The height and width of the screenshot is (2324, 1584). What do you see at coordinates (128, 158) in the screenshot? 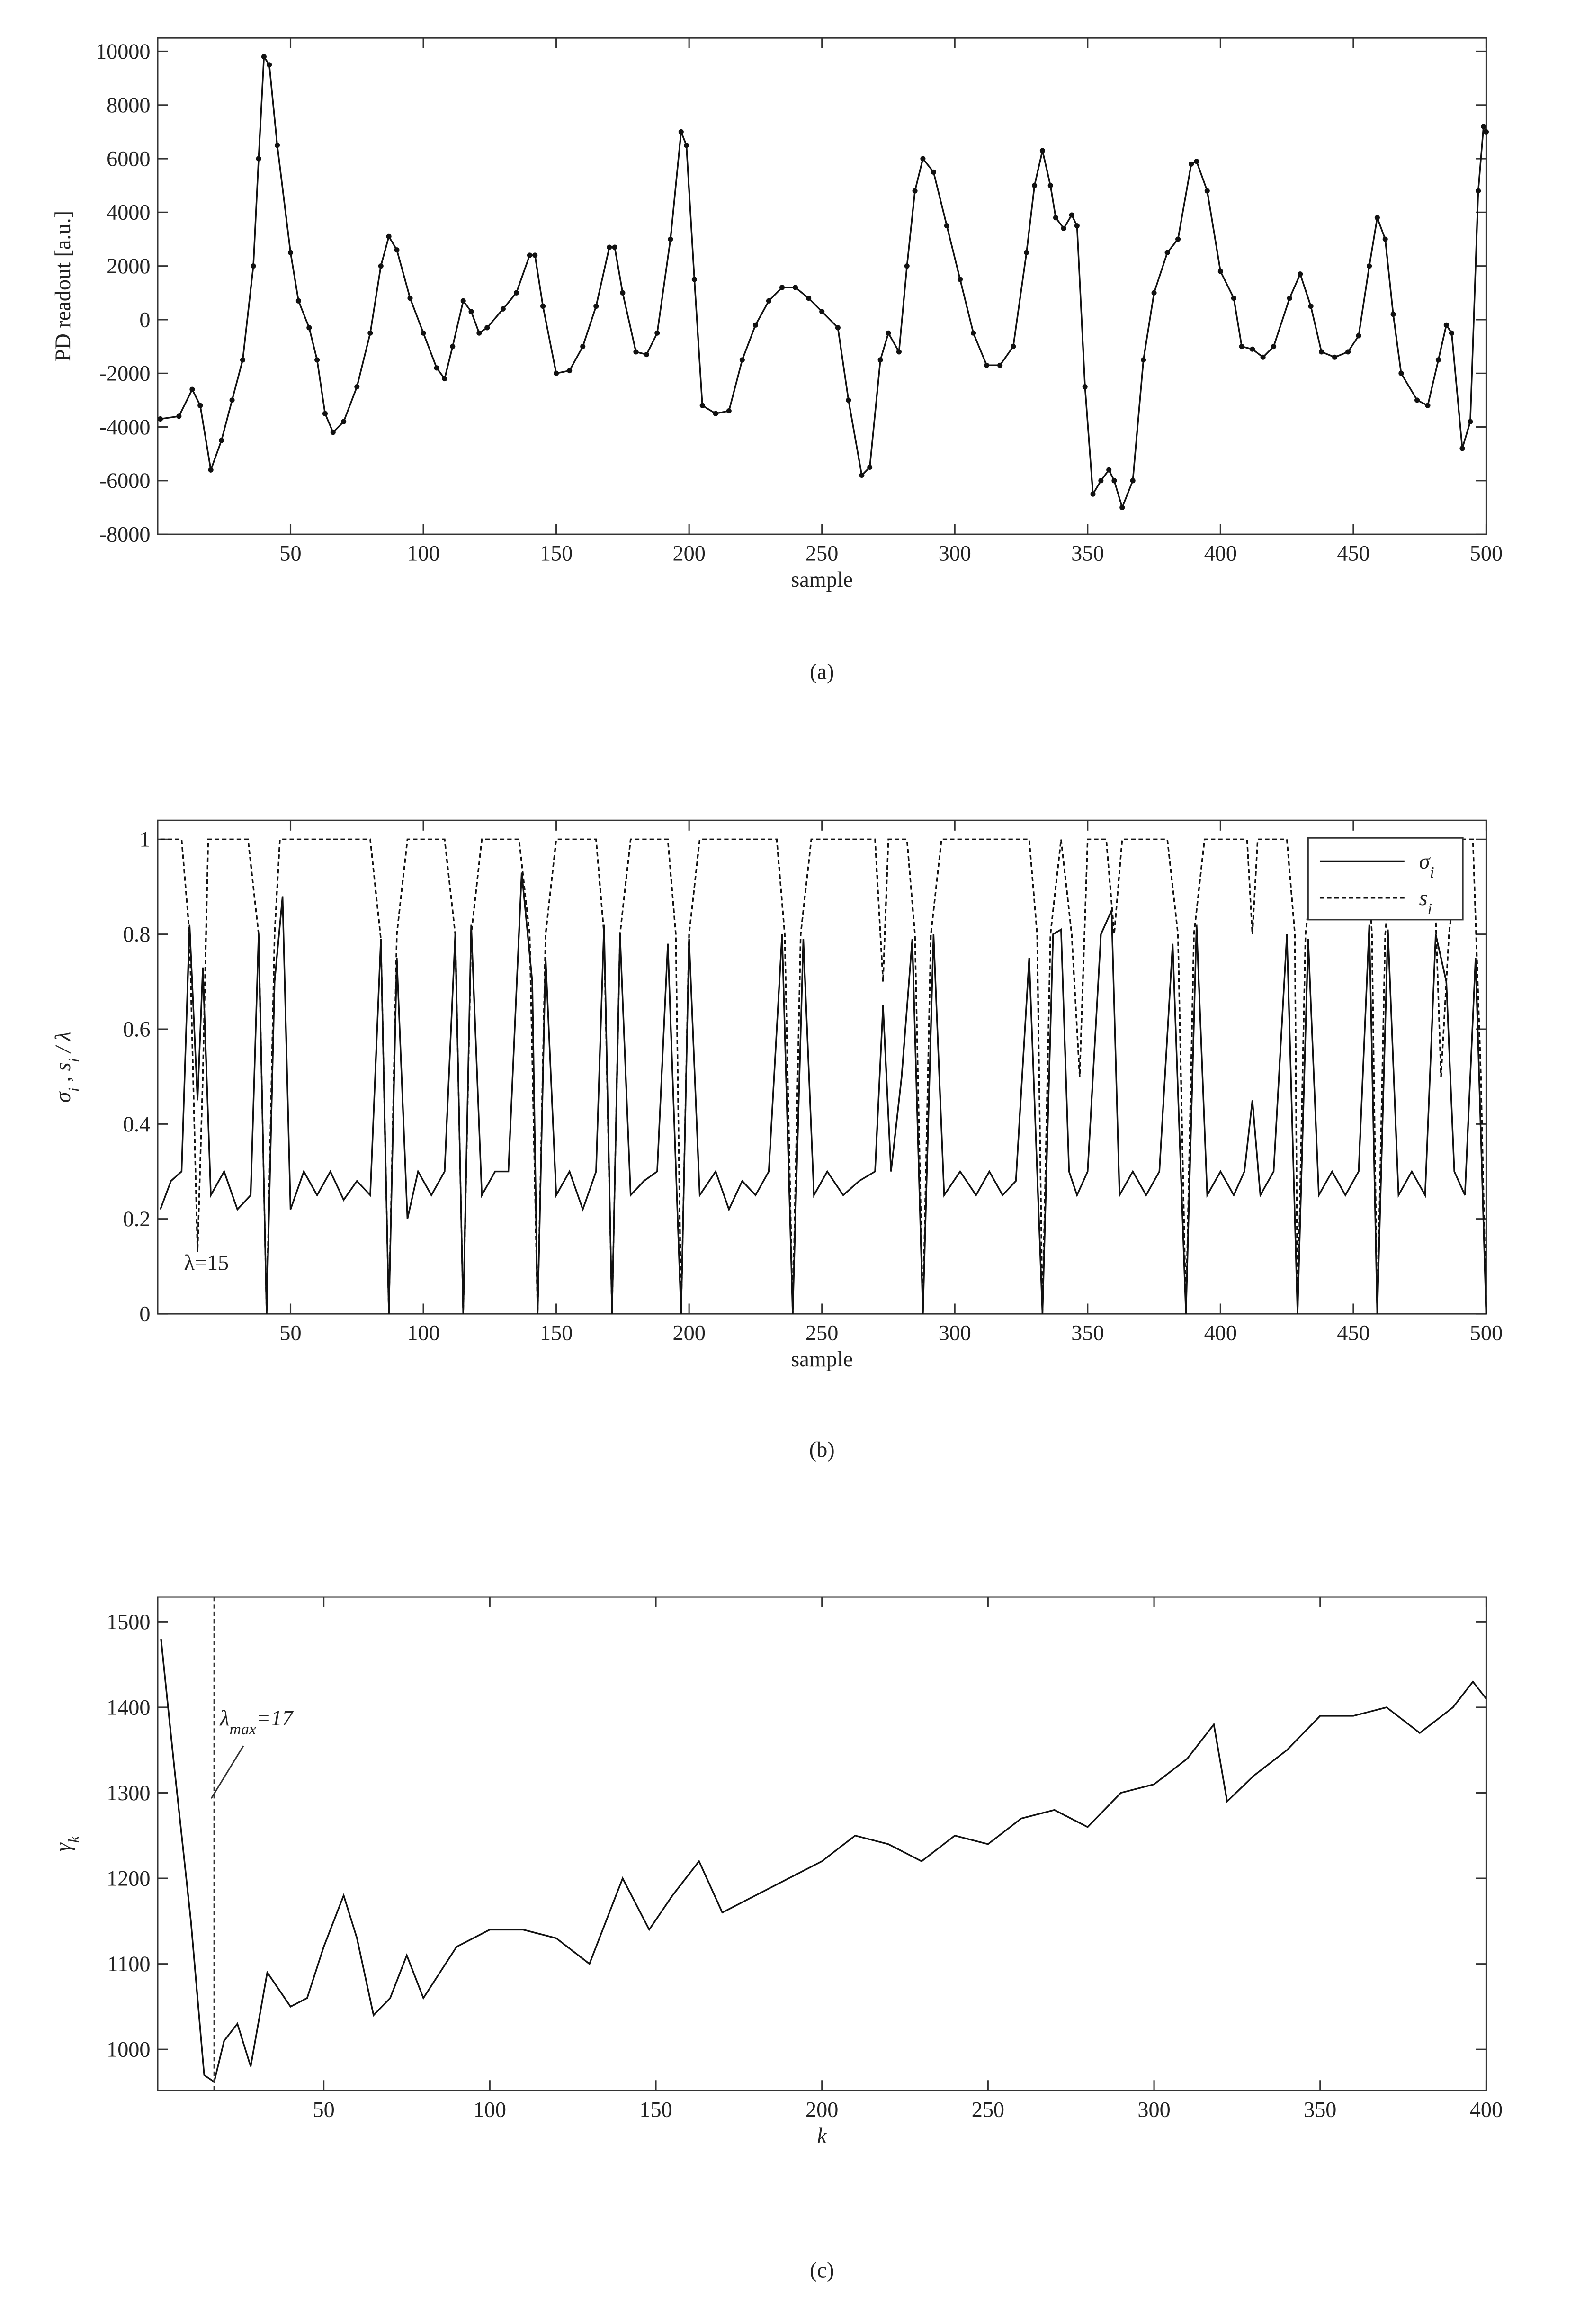
I see `y-tick-label: 6000` at bounding box center [128, 158].